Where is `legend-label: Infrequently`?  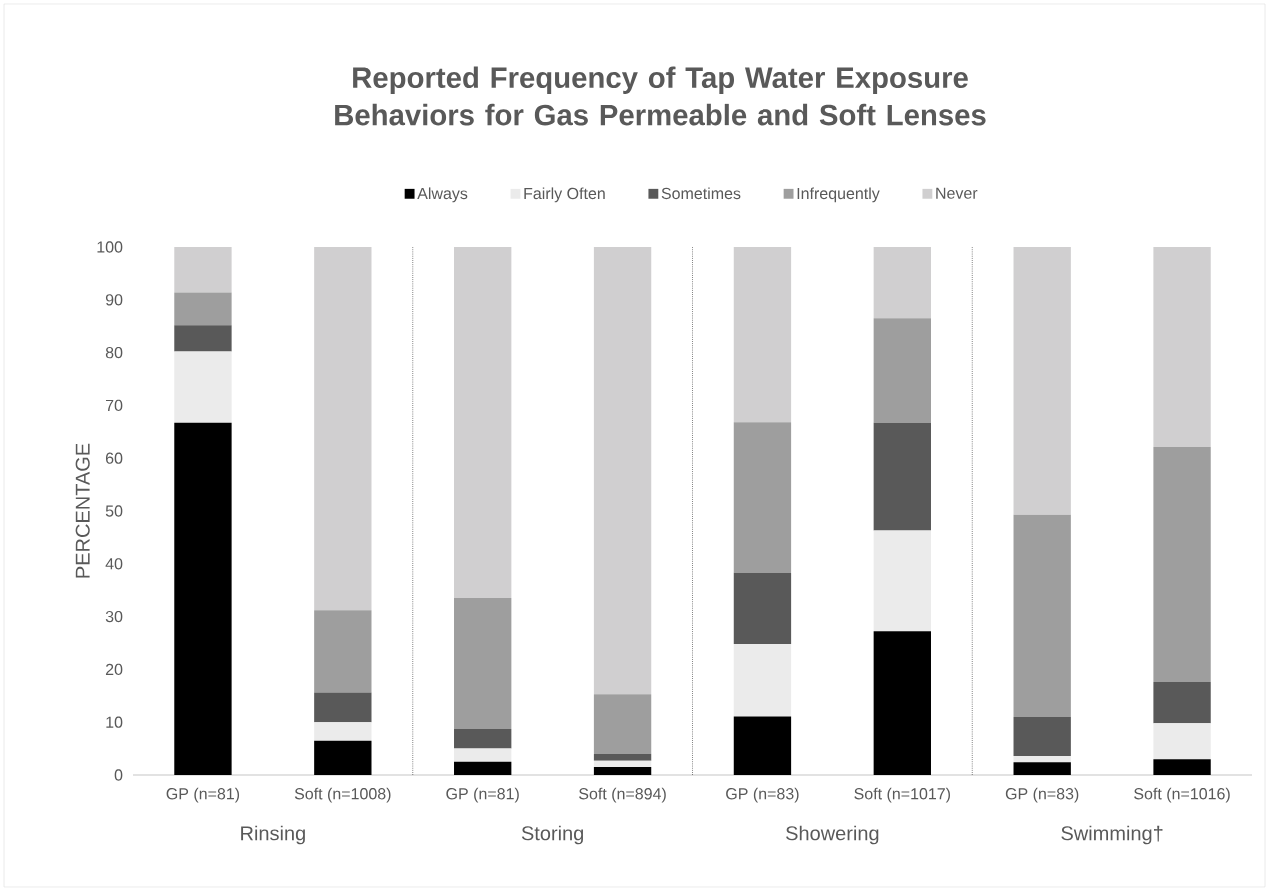
legend-label: Infrequently is located at coordinates (838, 195).